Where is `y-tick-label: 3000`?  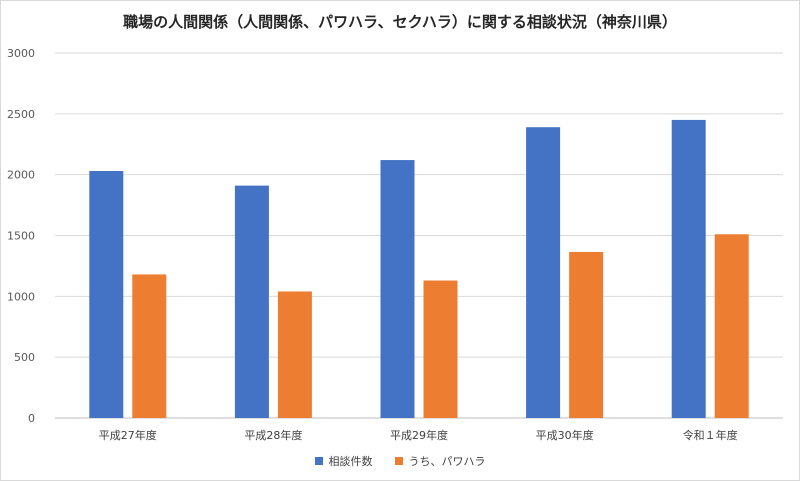
y-tick-label: 3000 is located at coordinates (21, 53).